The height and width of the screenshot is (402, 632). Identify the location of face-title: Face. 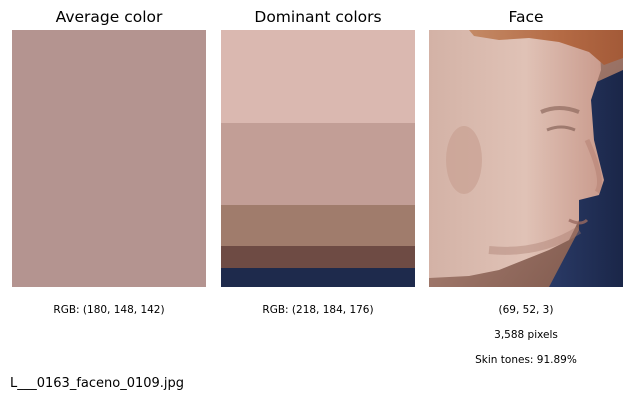
(526, 17).